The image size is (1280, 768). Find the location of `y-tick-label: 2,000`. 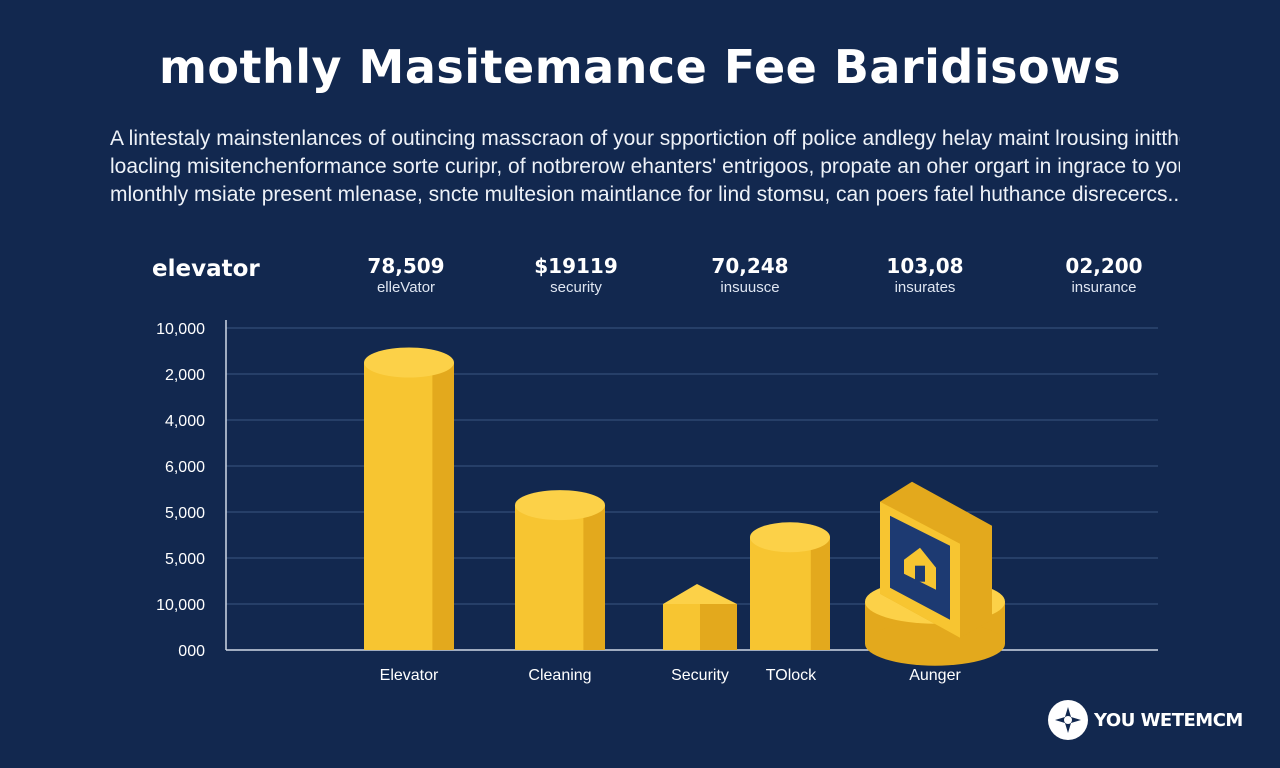

y-tick-label: 2,000 is located at coordinates (185, 375).